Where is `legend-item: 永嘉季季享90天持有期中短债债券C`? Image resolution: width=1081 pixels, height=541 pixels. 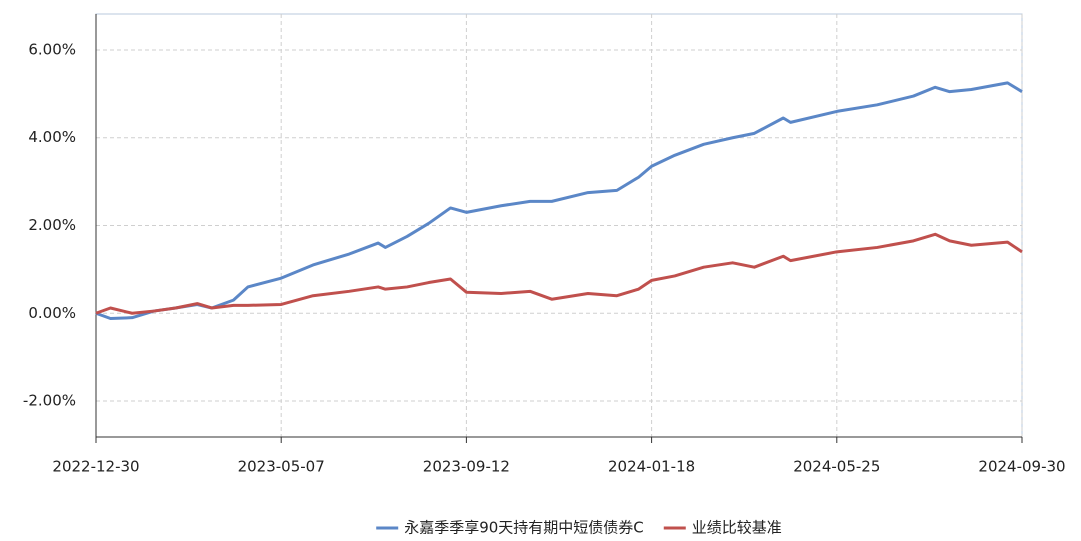 legend-item: 永嘉季季享90天持有期中短债债券C is located at coordinates (510, 528).